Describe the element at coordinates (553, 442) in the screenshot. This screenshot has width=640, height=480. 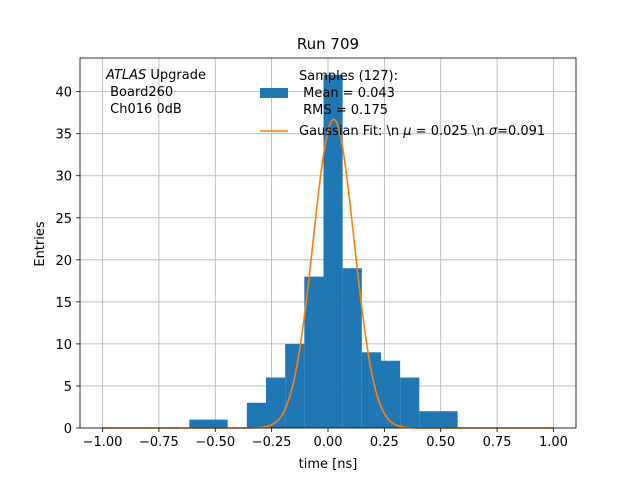
I see `x-tick-label: 1.00` at that location.